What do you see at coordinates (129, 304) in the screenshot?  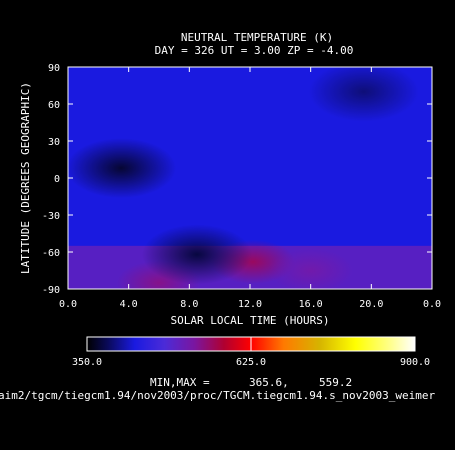 I see `x-tick-label: 4.0` at bounding box center [129, 304].